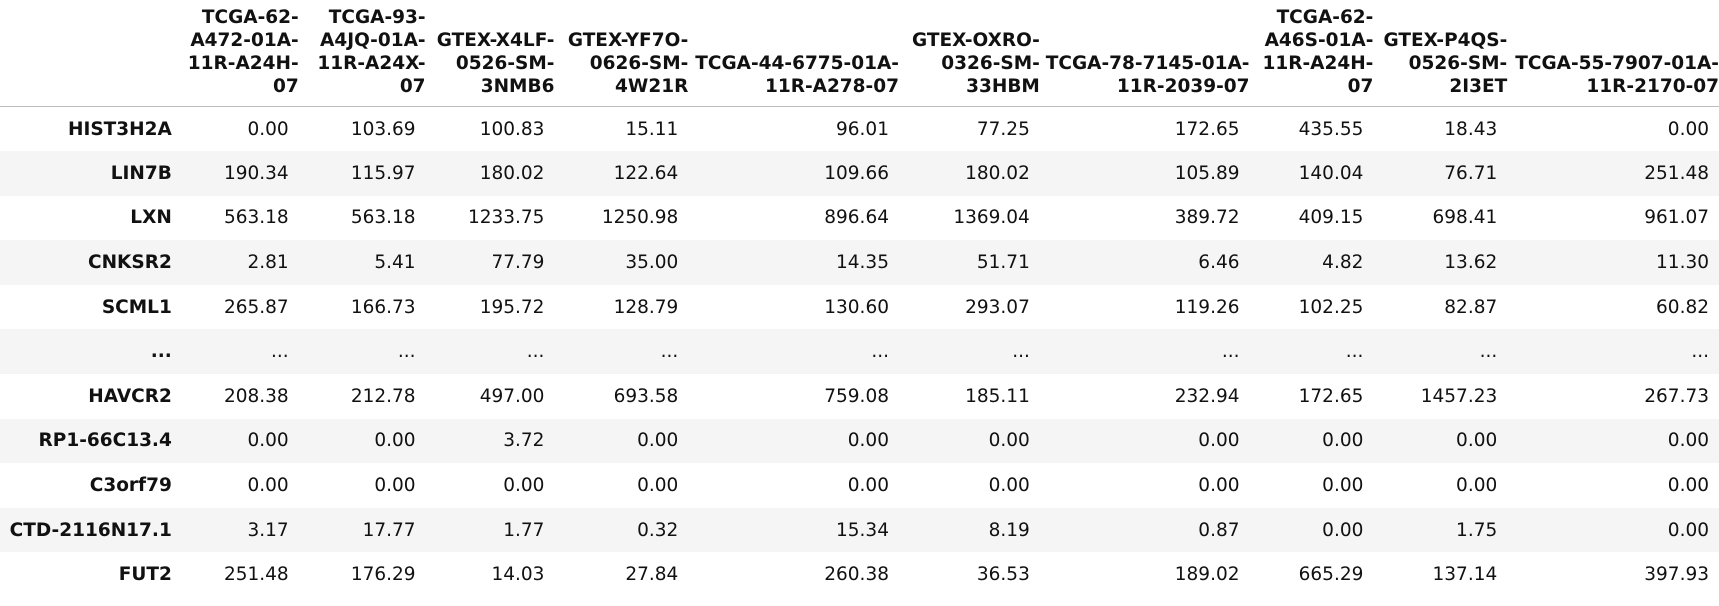 The height and width of the screenshot is (606, 1719). Describe the element at coordinates (1682, 307) in the screenshot. I see `table-cell: 60.82` at that location.